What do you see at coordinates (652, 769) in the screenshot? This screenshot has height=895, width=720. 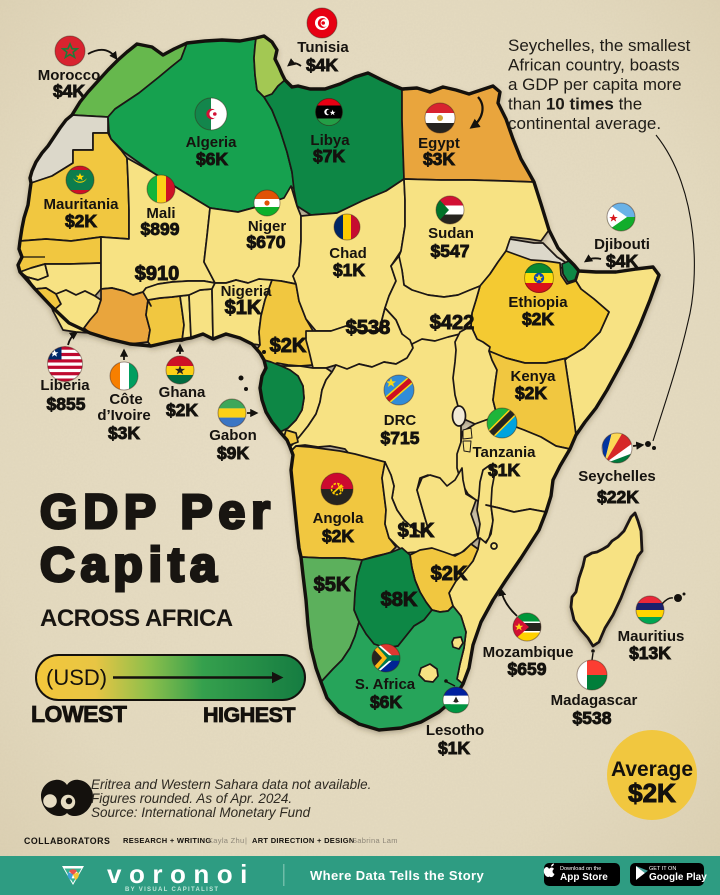 I see `svg-text: Average` at bounding box center [652, 769].